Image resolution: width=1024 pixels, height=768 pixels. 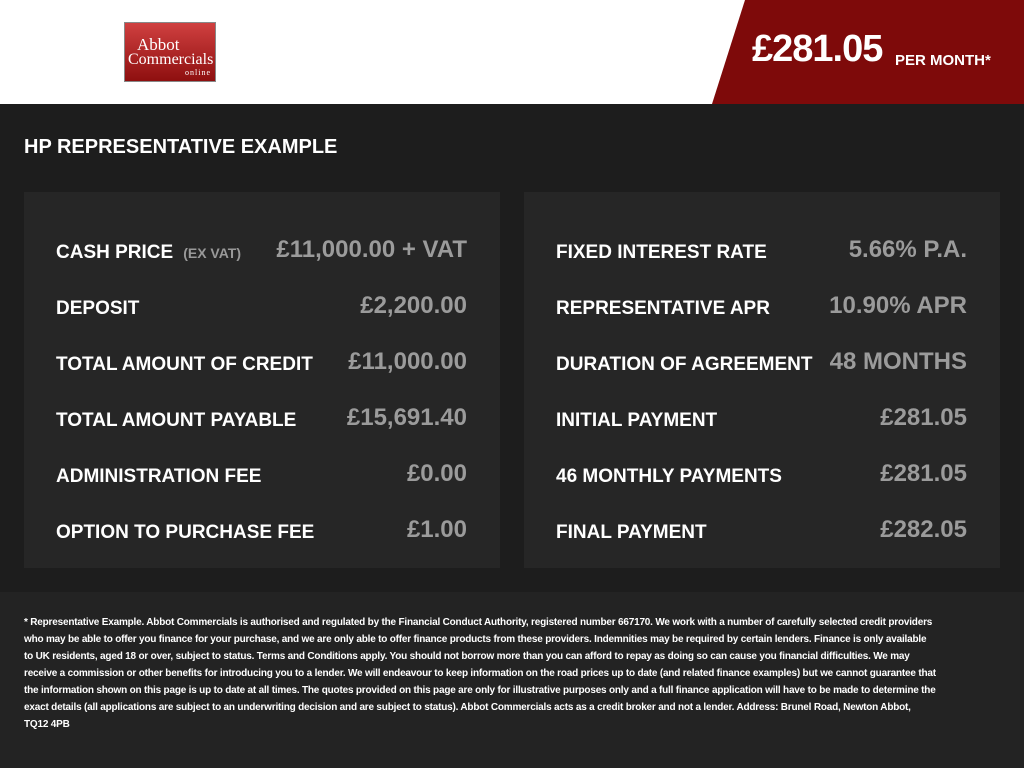 What do you see at coordinates (923, 529) in the screenshot?
I see `row-value: £282.05` at bounding box center [923, 529].